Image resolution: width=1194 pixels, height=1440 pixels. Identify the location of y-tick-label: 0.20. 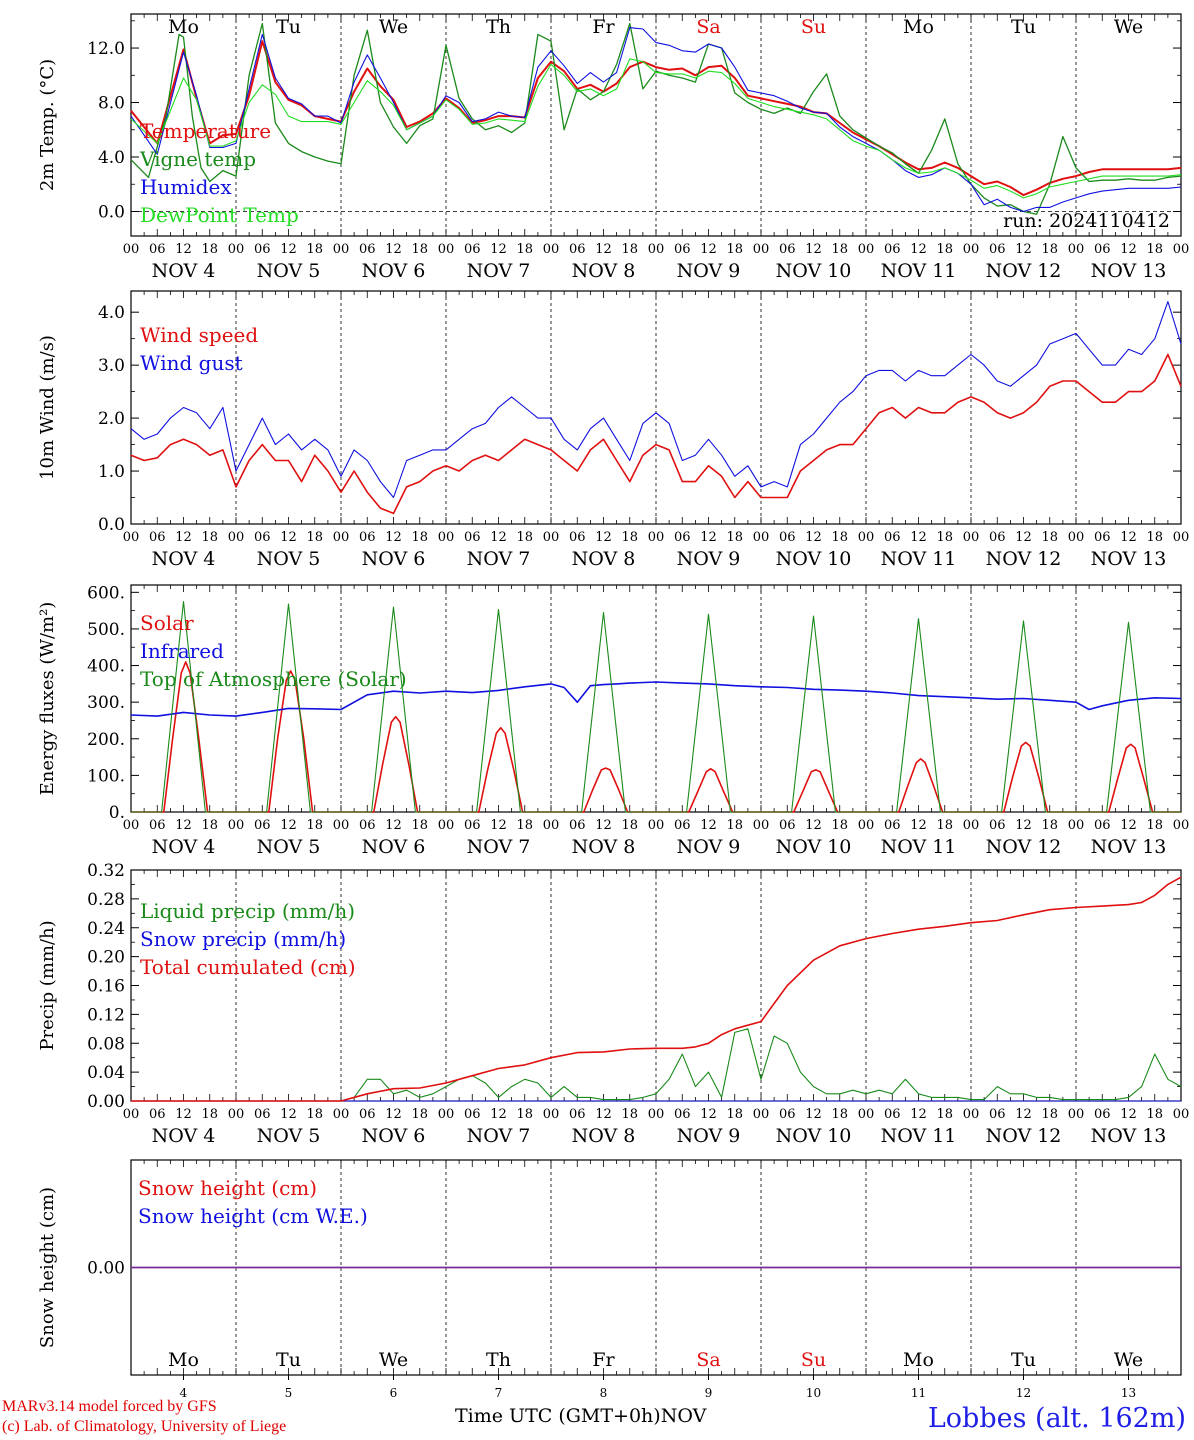
(106, 958).